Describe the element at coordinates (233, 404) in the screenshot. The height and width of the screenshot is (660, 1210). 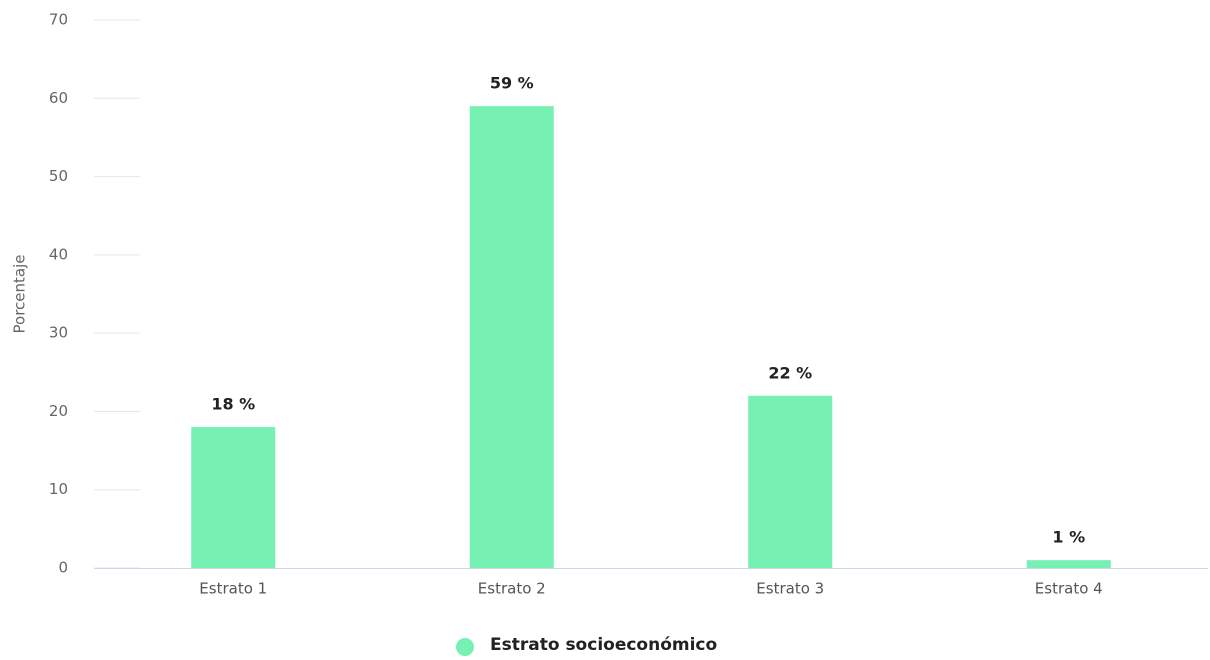
I see `value-label: 18 %` at that location.